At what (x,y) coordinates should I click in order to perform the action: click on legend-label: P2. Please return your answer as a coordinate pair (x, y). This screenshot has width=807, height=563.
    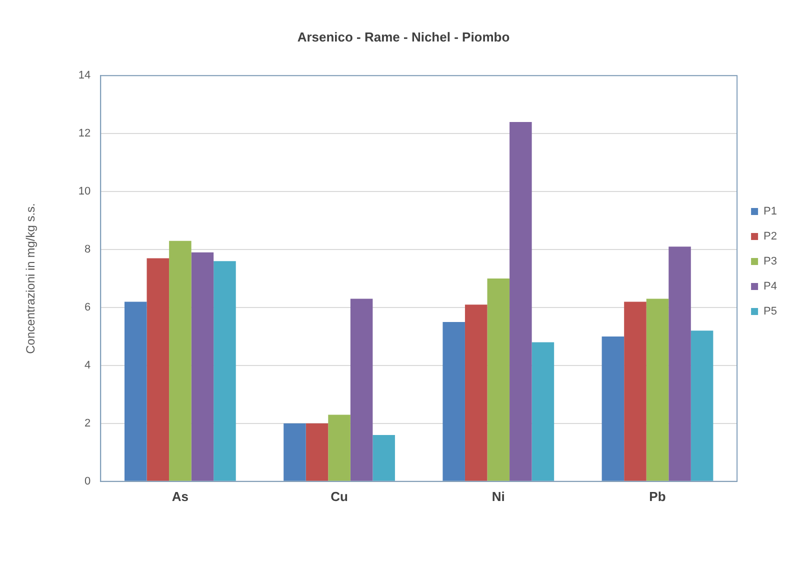
    Looking at the image, I should click on (771, 236).